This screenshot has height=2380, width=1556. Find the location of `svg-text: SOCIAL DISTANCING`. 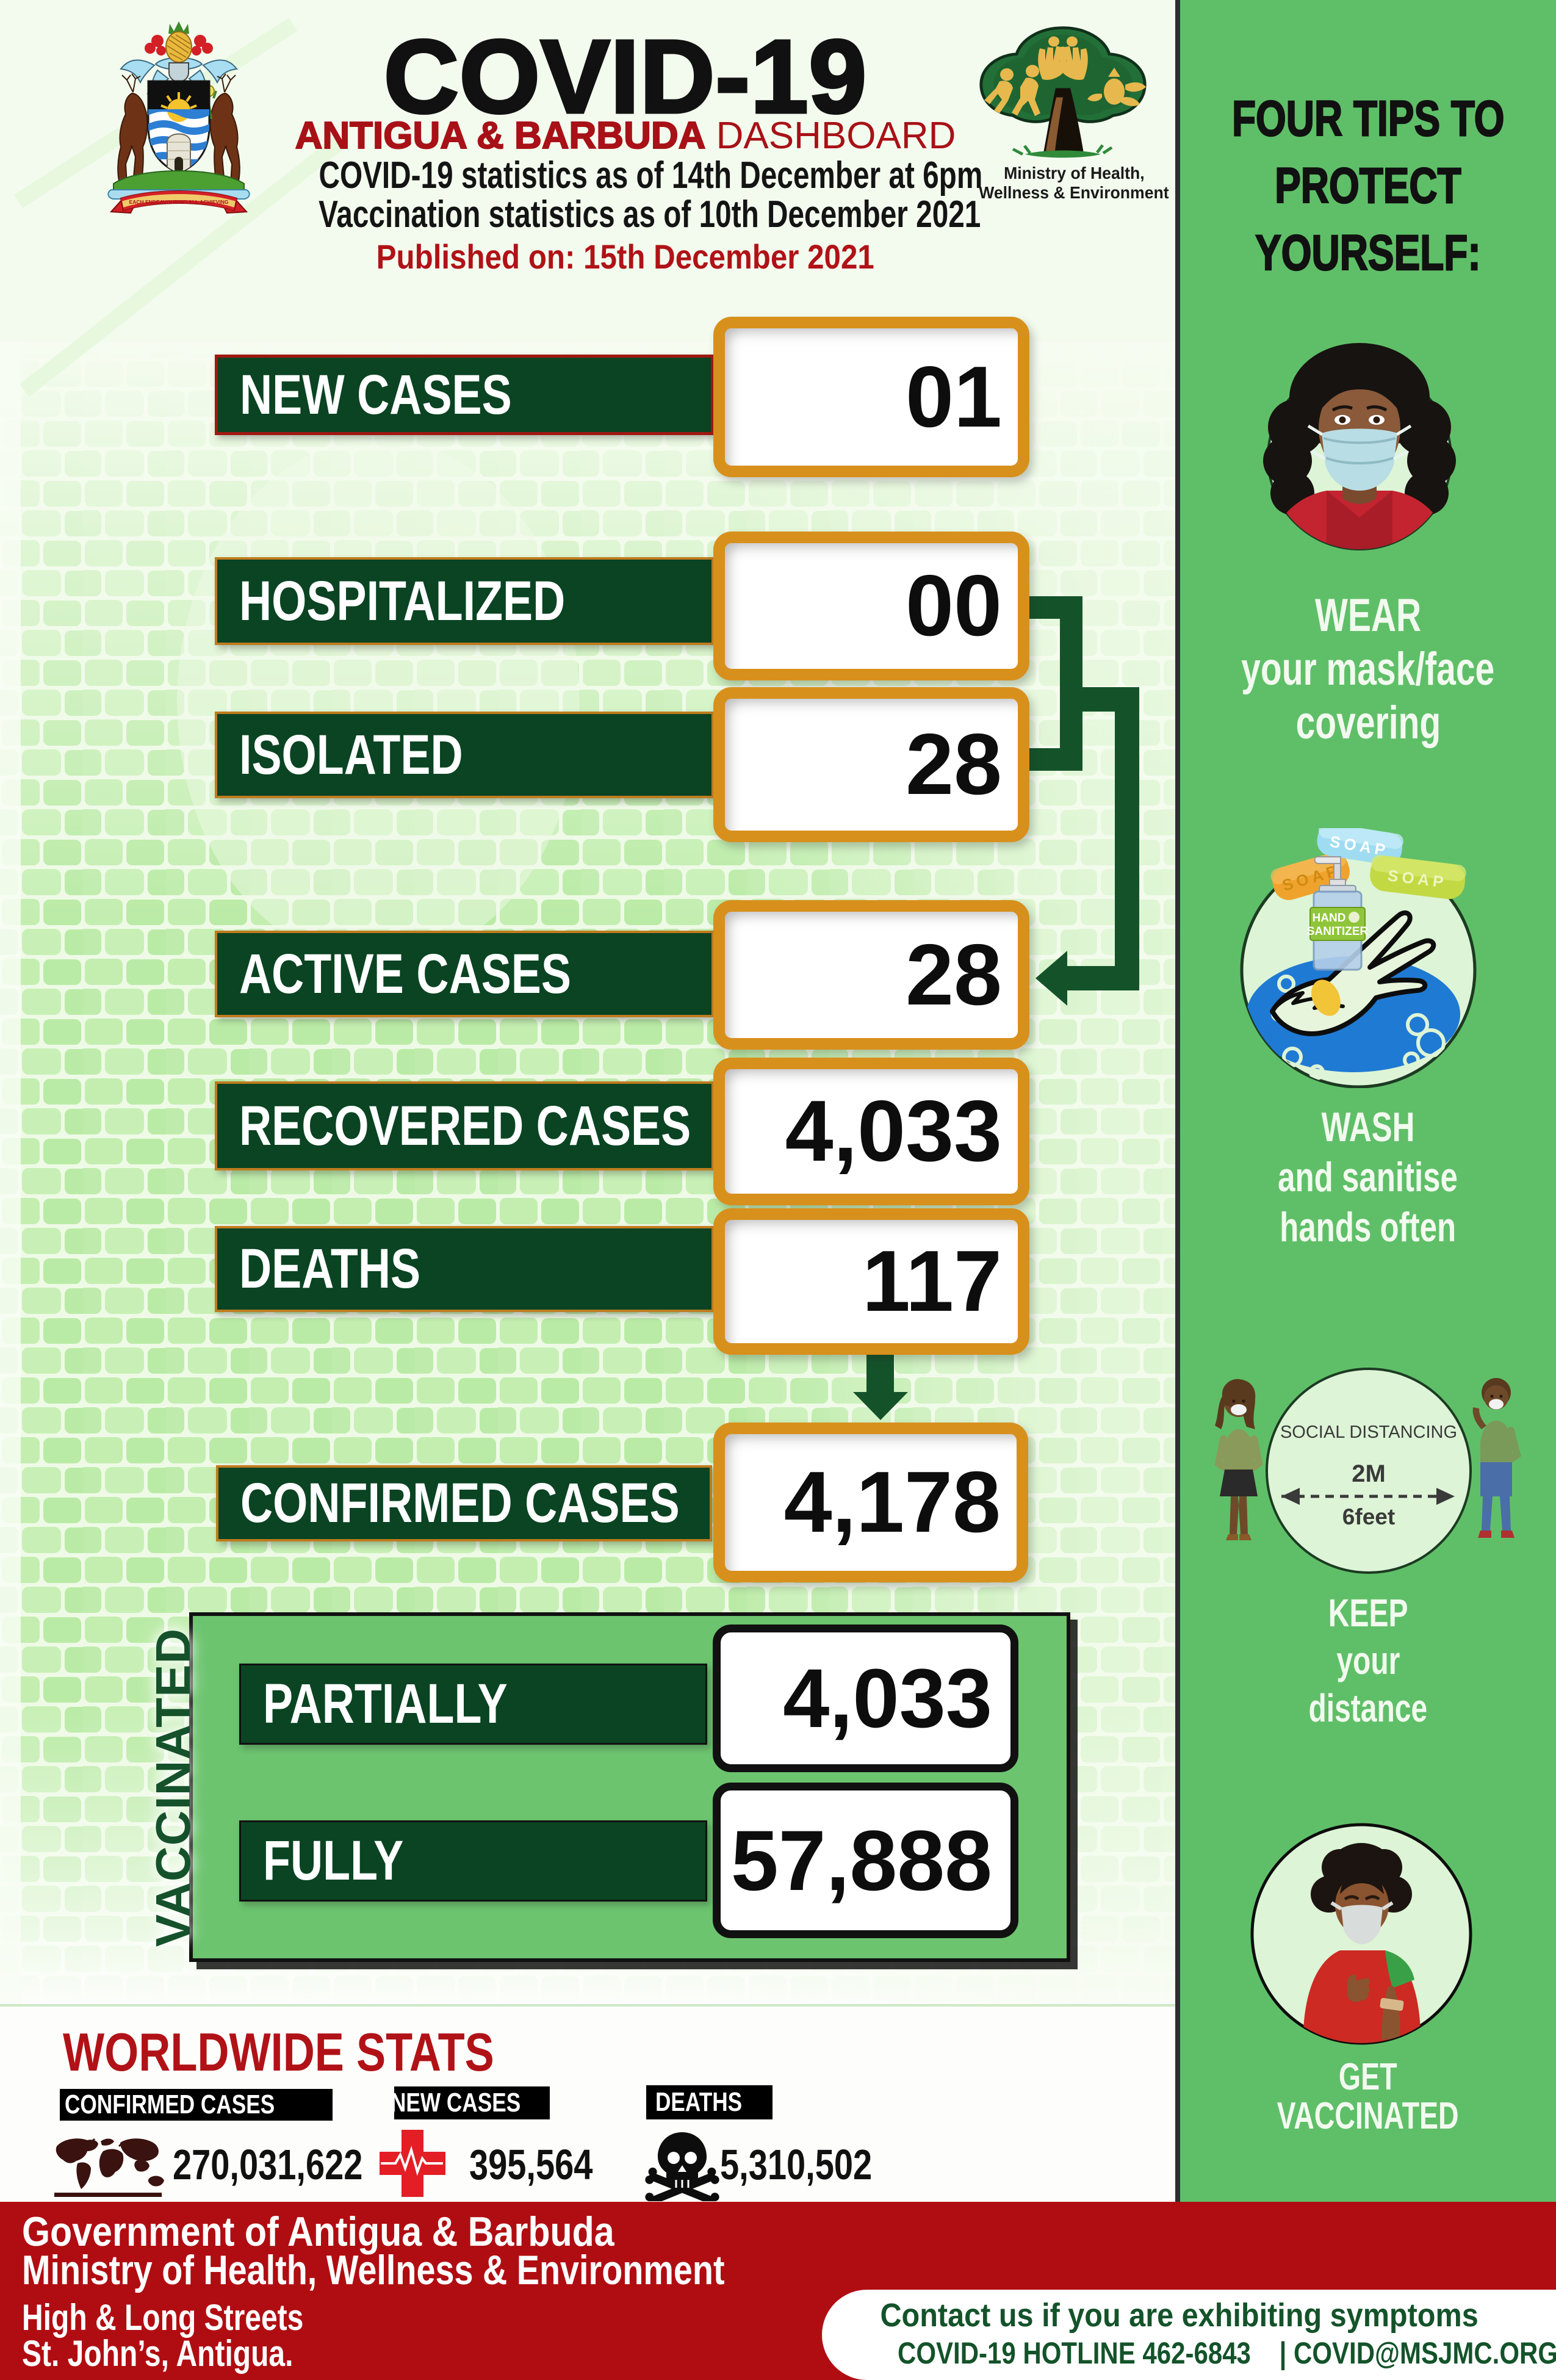

svg-text: SOCIAL DISTANCING is located at coordinates (1369, 1432).